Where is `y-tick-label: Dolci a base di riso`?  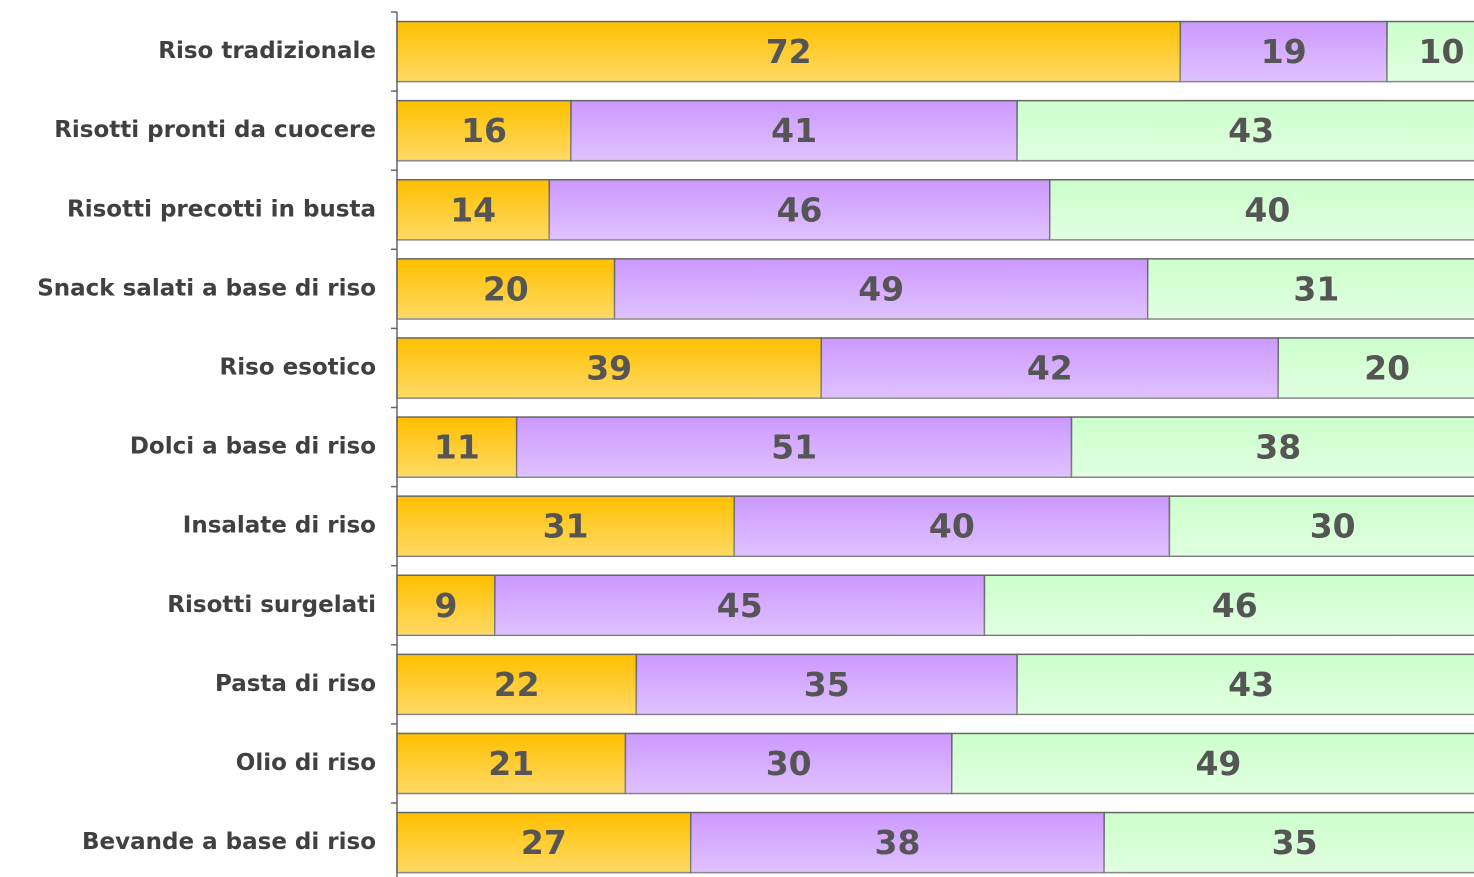 y-tick-label: Dolci a base di riso is located at coordinates (253, 447).